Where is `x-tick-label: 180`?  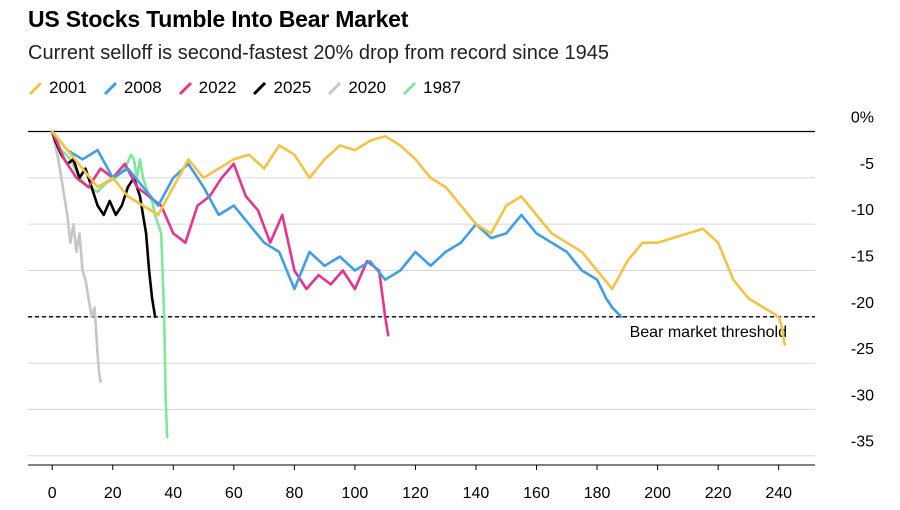 x-tick-label: 180 is located at coordinates (597, 493).